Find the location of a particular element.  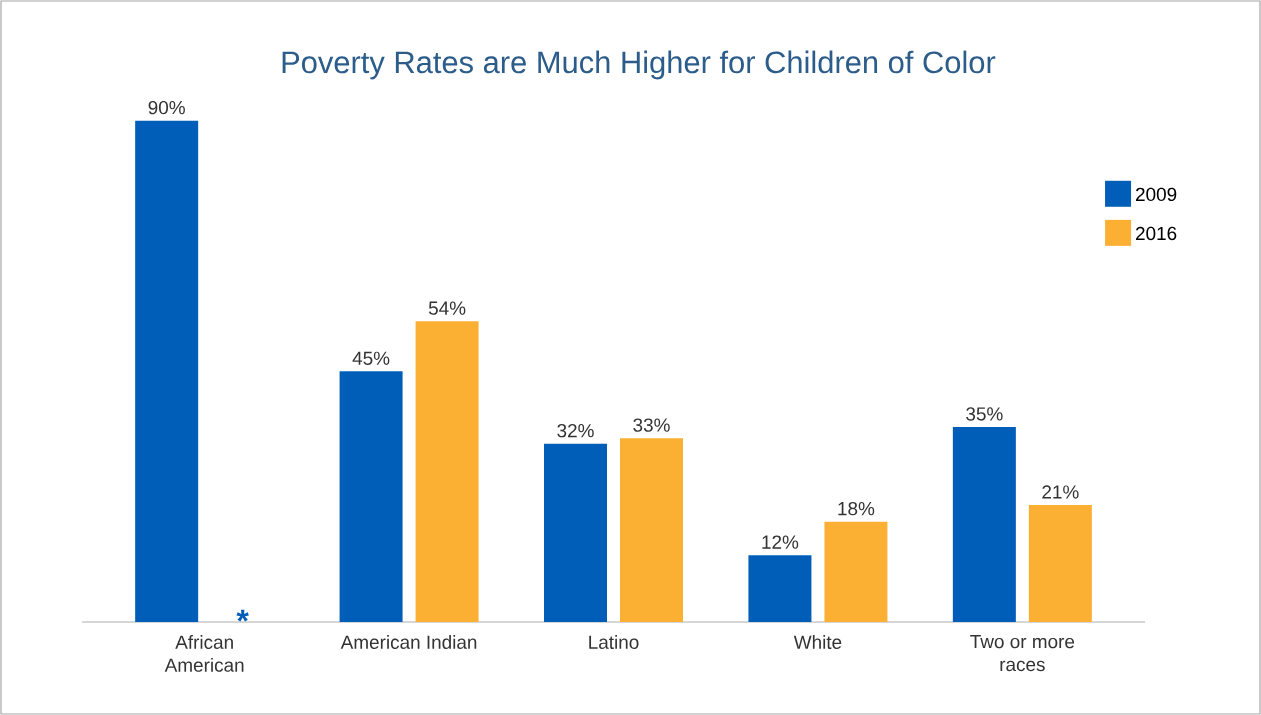

x-tick-label: Latino is located at coordinates (614, 642).